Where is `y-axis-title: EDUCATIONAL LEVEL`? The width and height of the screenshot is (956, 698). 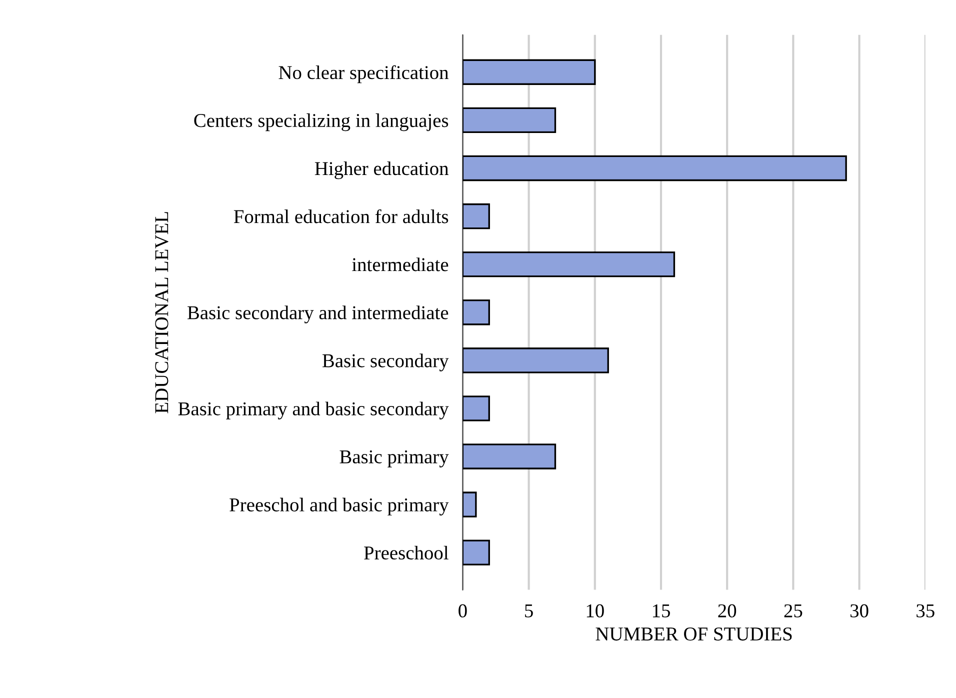
y-axis-title: EDUCATIONAL LEVEL is located at coordinates (161, 313).